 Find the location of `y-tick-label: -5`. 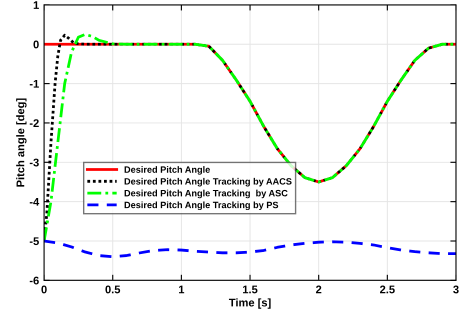

y-tick-label: -5 is located at coordinates (34, 241).